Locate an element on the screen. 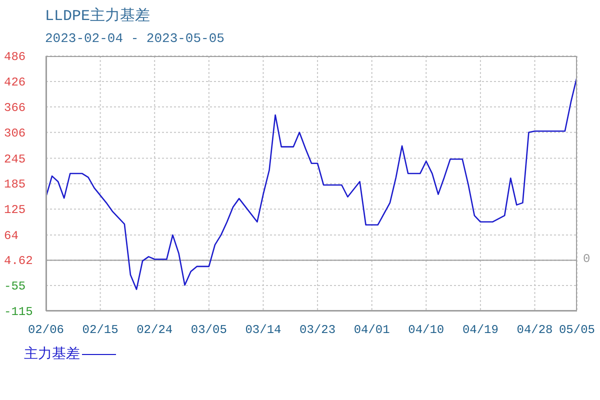 This screenshot has height=400, width=600. y-tick-label: 486 is located at coordinates (15, 57).